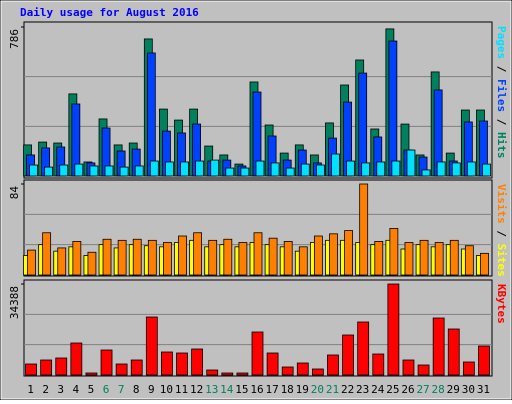  I want to click on x-tick-label: 29, so click(453, 389).